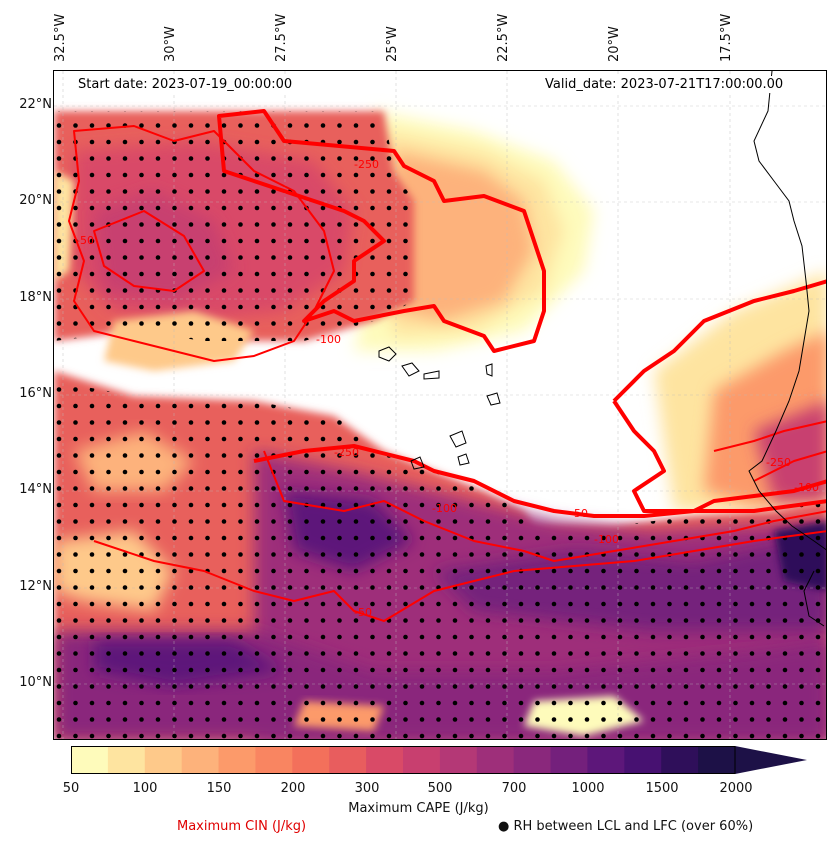  What do you see at coordinates (242, 826) in the screenshot?
I see `cin-legend-label: Maximum CIN (J/kg)` at bounding box center [242, 826].